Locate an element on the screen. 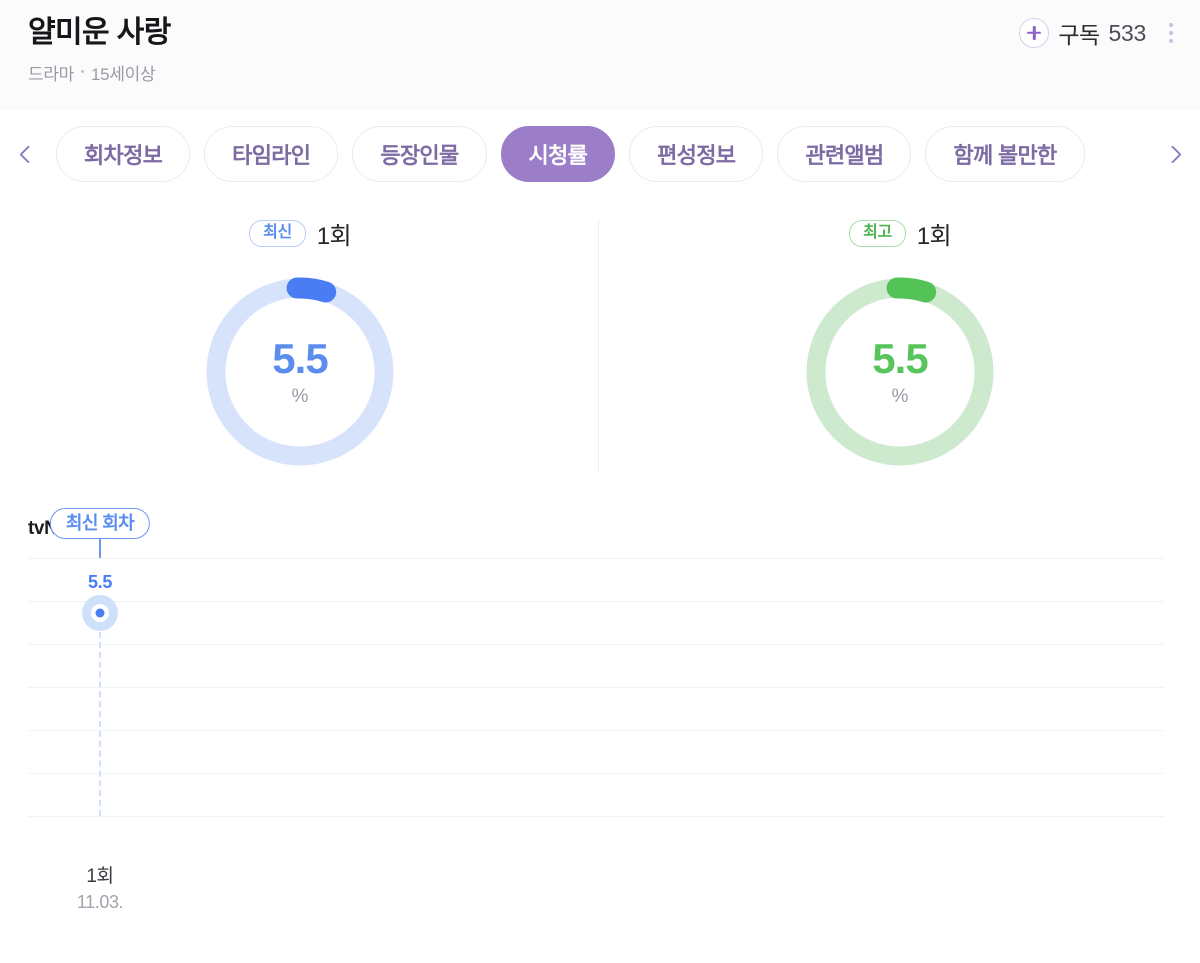  x-tick-episode: 1회 is located at coordinates (100, 876).